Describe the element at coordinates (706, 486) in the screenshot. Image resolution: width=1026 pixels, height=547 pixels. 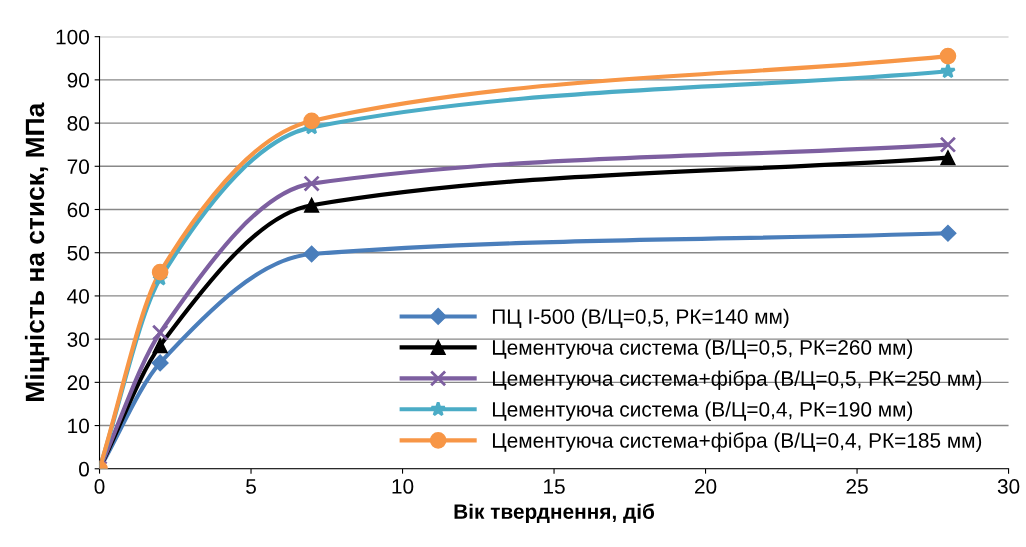
I see `x-tick-label: 20` at that location.